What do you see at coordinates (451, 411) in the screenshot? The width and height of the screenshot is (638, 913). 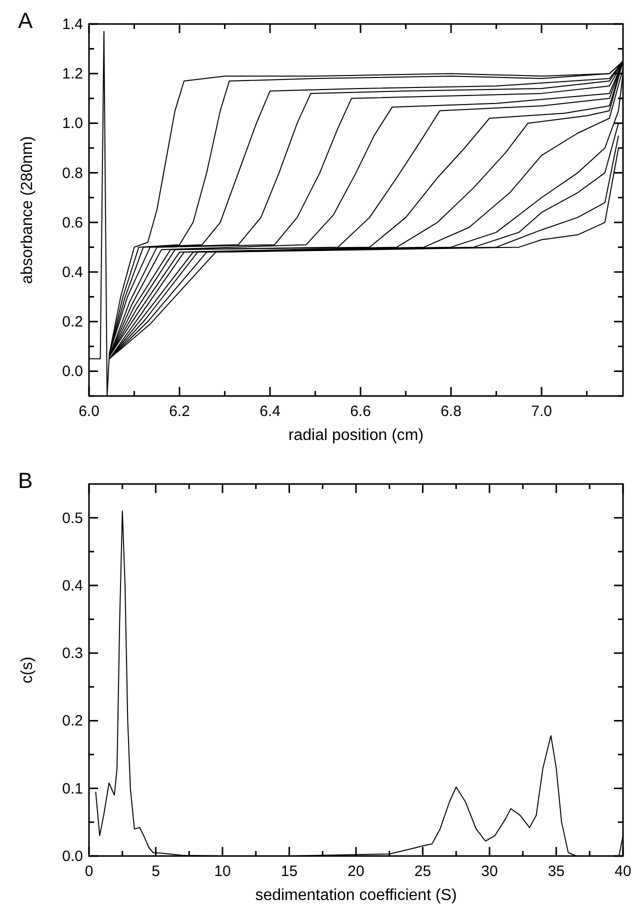 I see `x-tick-label: 6.8` at bounding box center [451, 411].